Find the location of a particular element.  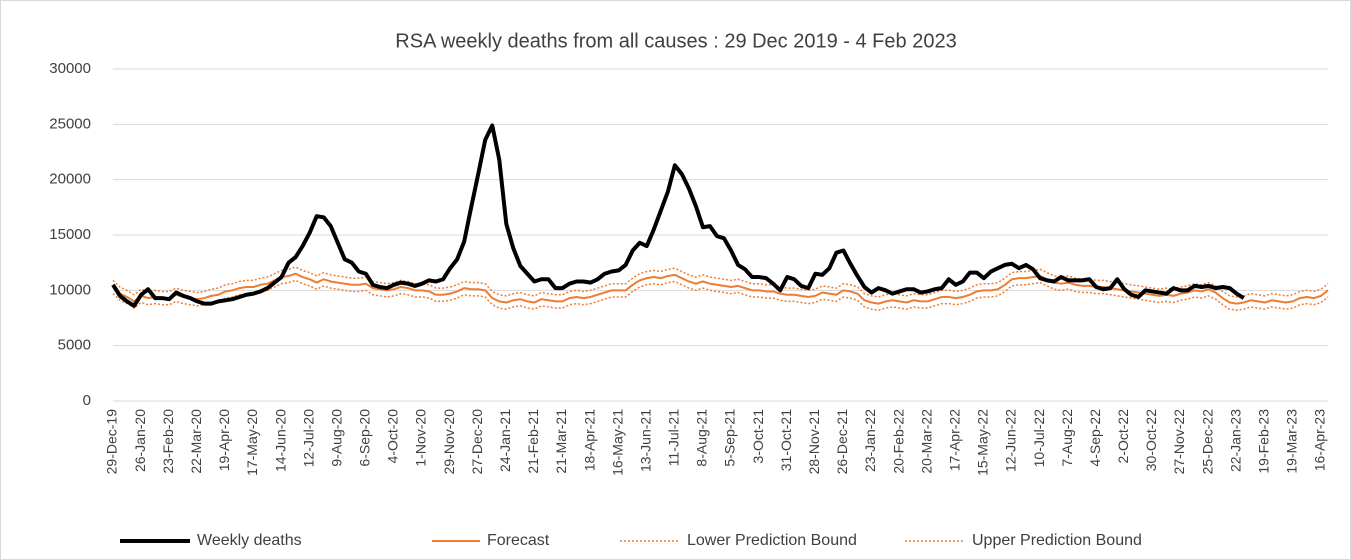

x-tick-label: 18-Apr-21 is located at coordinates (589, 440).